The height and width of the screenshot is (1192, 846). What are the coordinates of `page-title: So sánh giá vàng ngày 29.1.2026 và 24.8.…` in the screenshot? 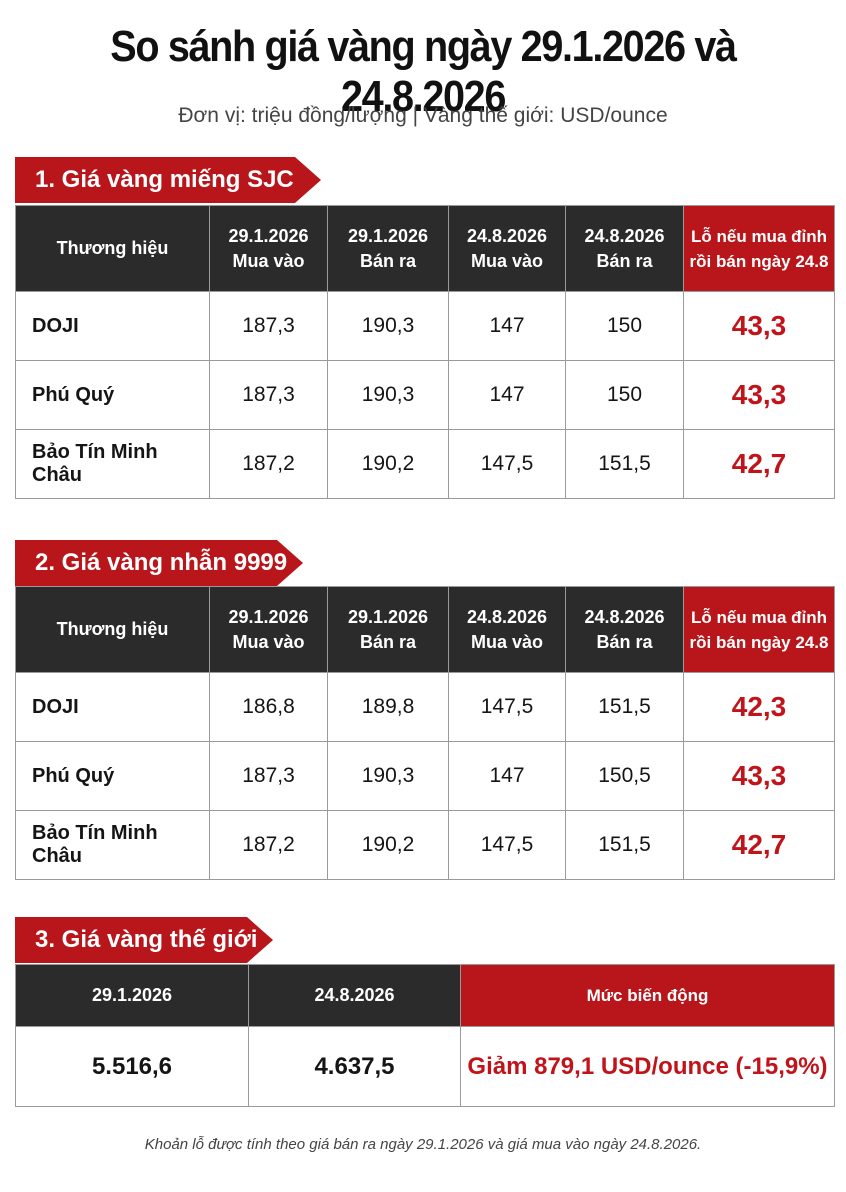 It's located at (423, 71).